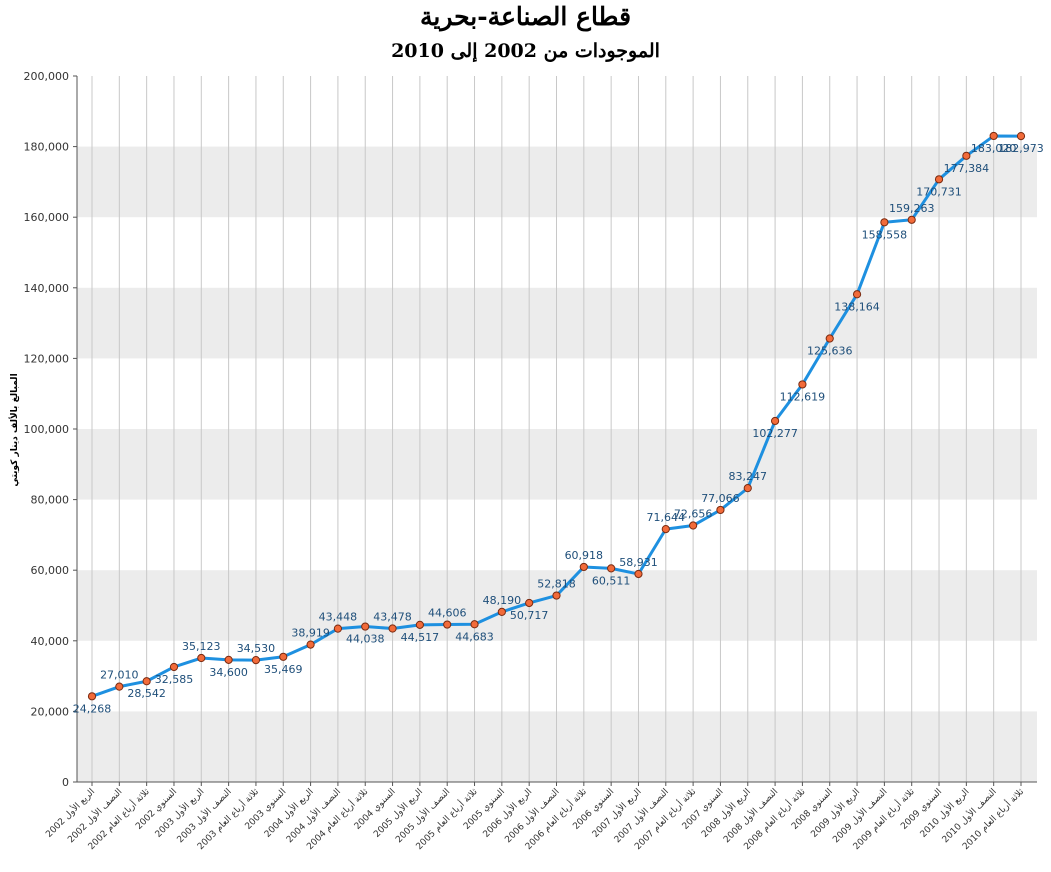  Describe the element at coordinates (65, 782) in the screenshot. I see `y-tick-label: 0` at that location.